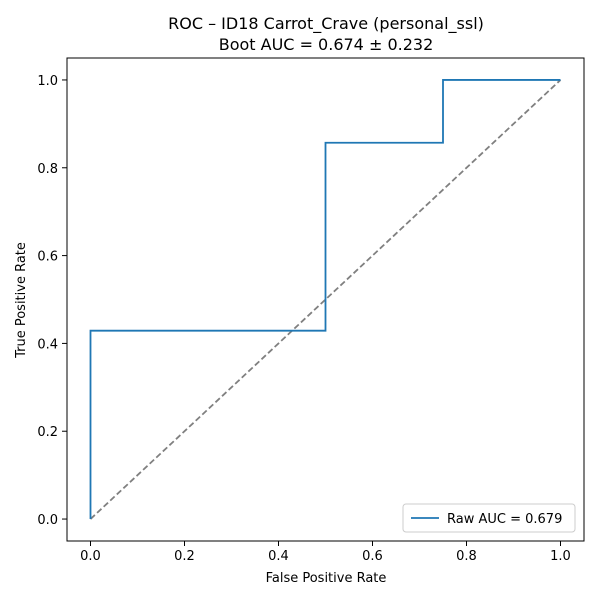  What do you see at coordinates (47, 257) in the screenshot?
I see `y-tick-label: 0.6` at bounding box center [47, 257].